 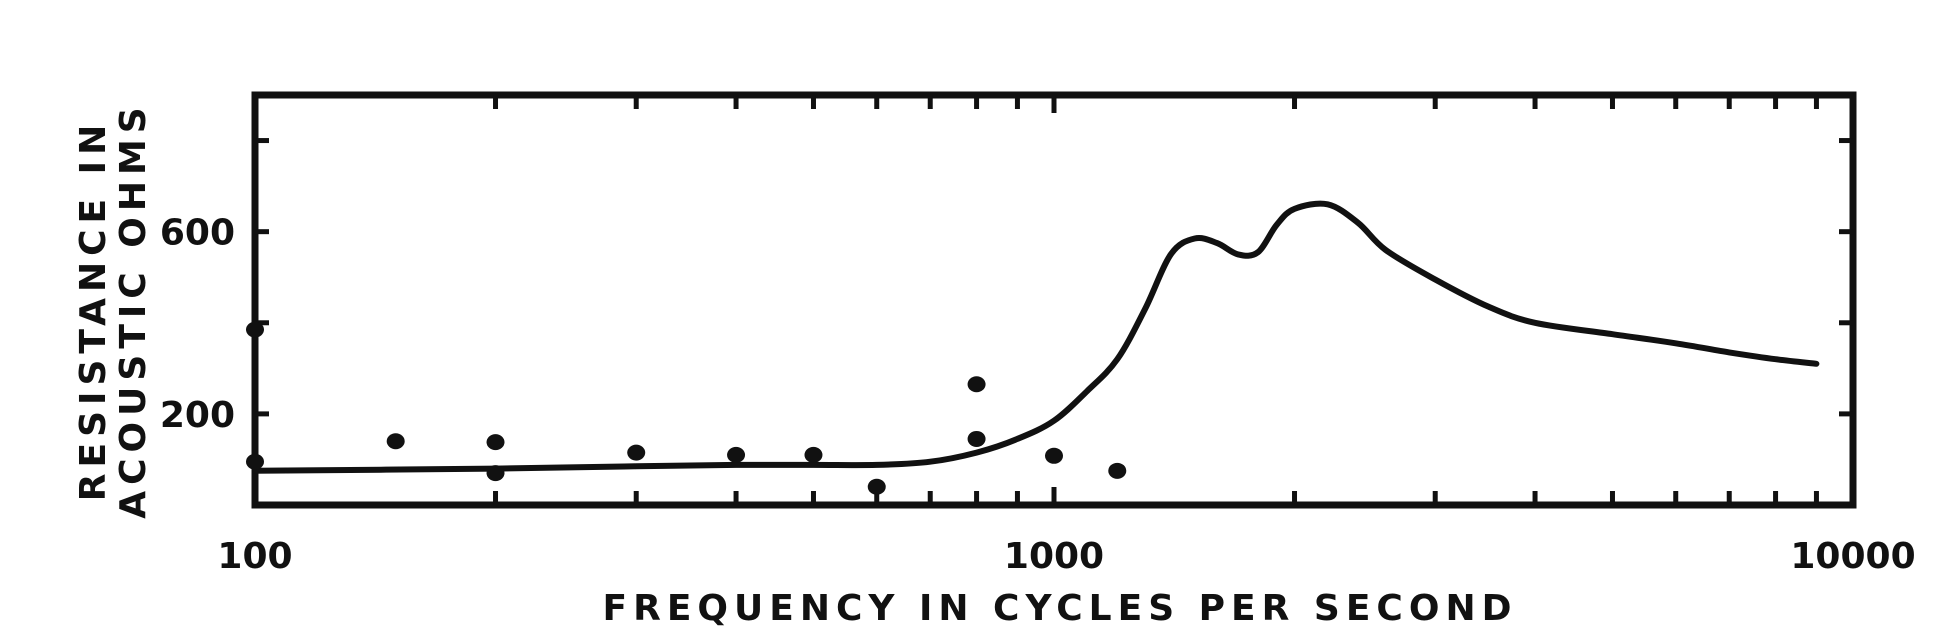 What do you see at coordinates (133, 309) in the screenshot?
I see `y-axis-label-line-2: ACOUSTIC OHMS` at bounding box center [133, 309].